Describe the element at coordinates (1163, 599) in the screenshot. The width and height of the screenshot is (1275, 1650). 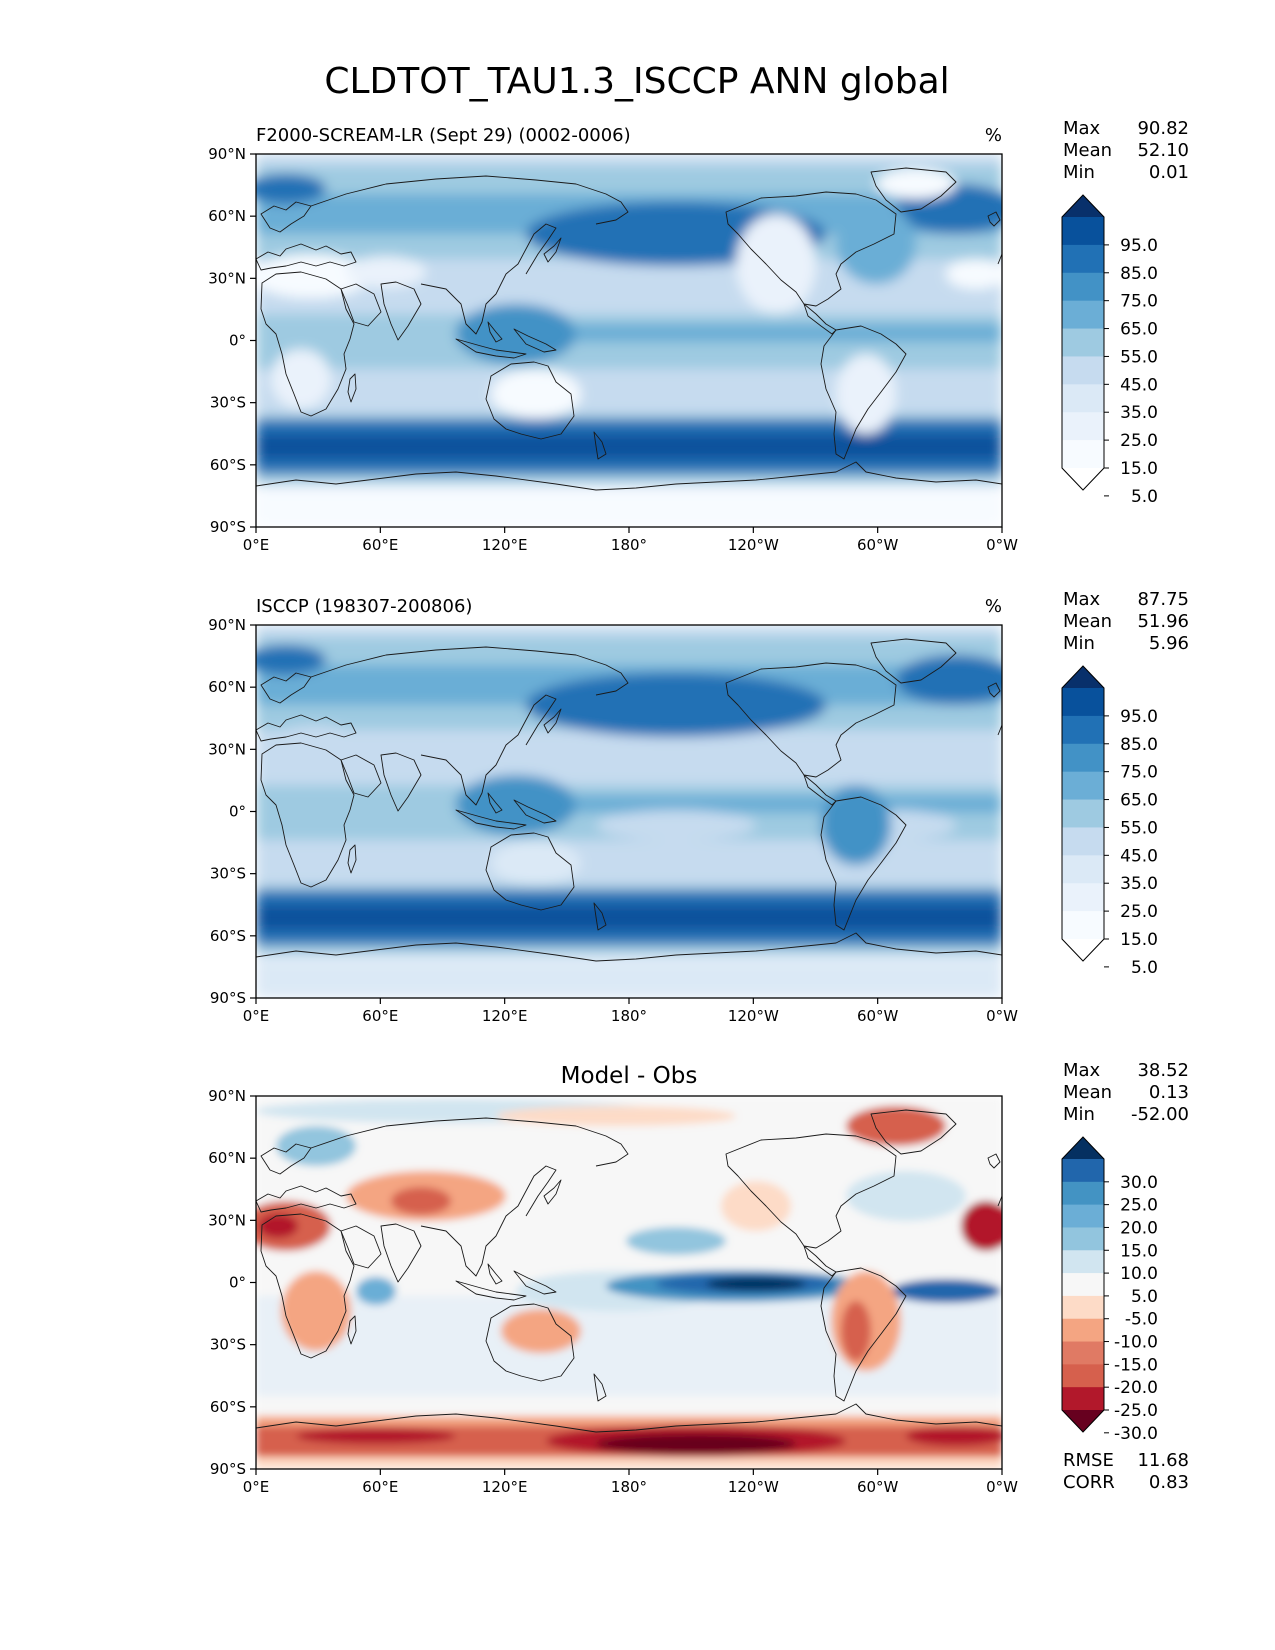
I see `stat-value: 87.75` at that location.